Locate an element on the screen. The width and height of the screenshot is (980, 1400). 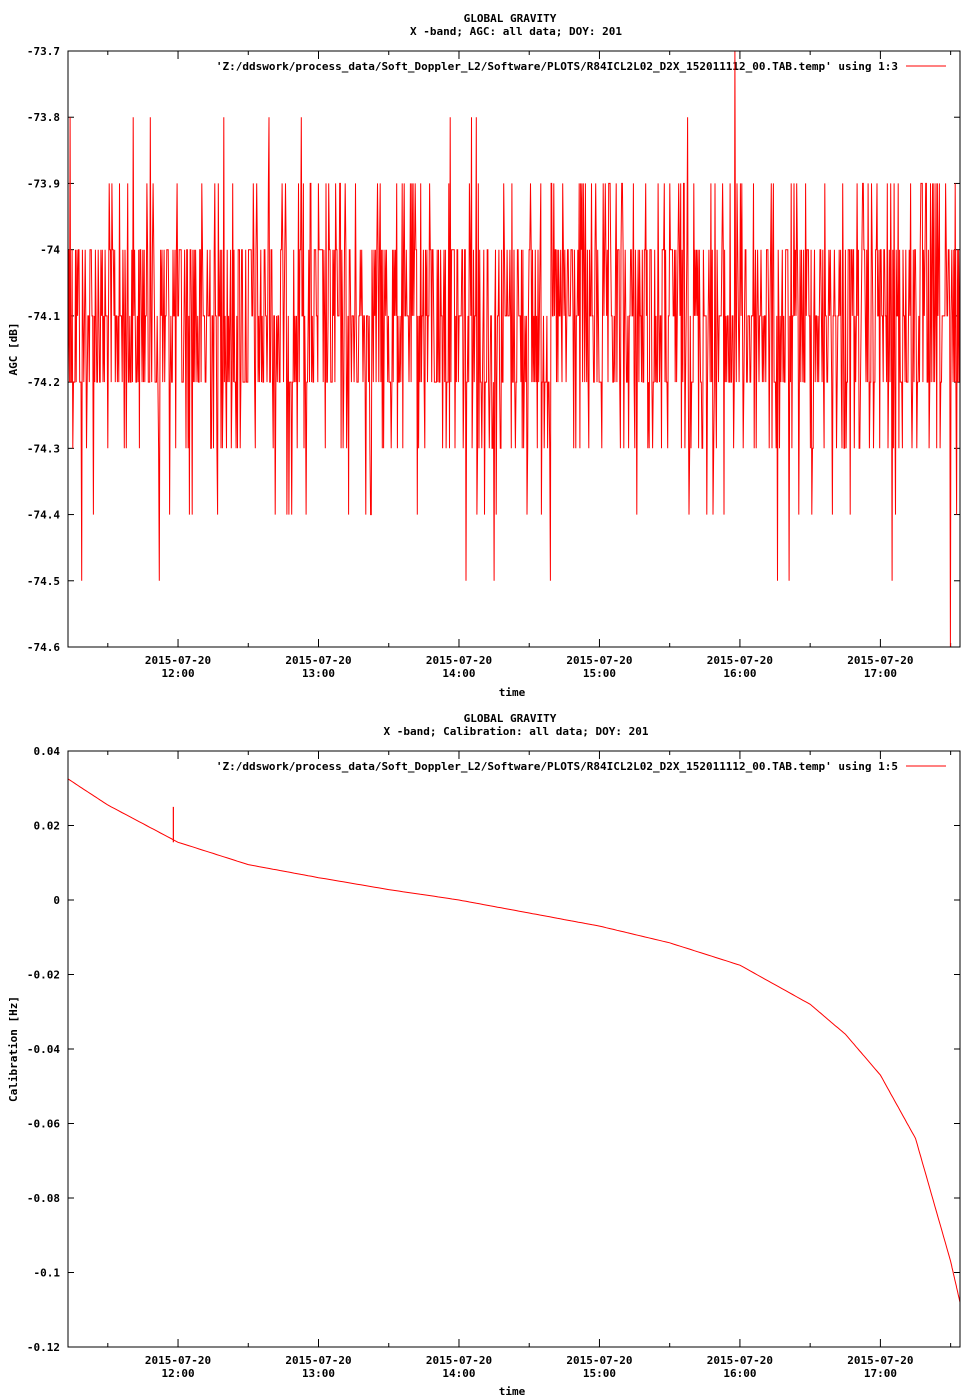
y-tick-label: -0.02 is located at coordinates (43, 975).